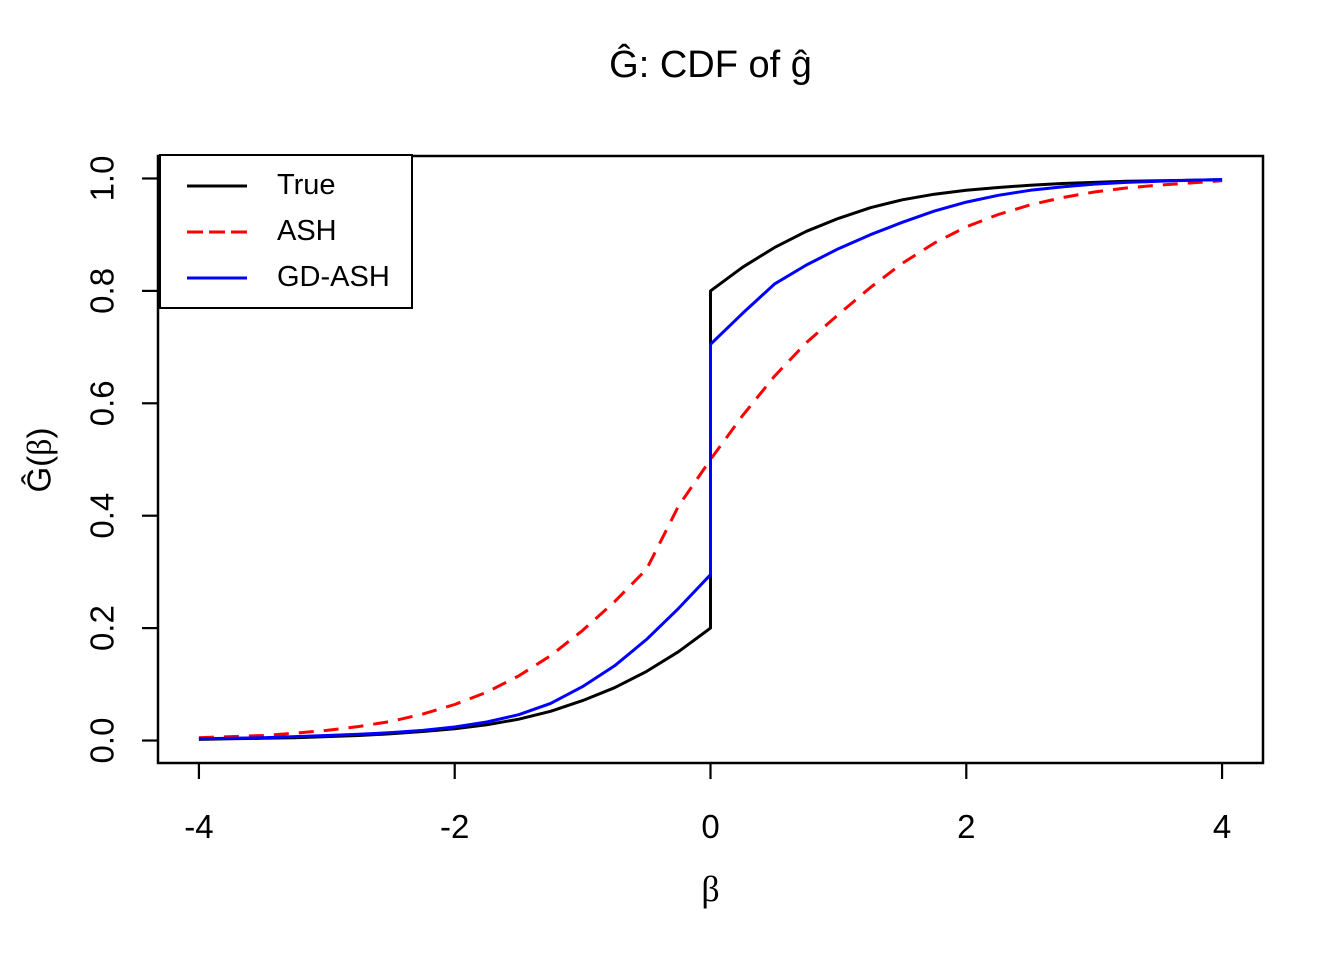  Describe the element at coordinates (102, 179) in the screenshot. I see `y-tick-label: 1.0` at that location.